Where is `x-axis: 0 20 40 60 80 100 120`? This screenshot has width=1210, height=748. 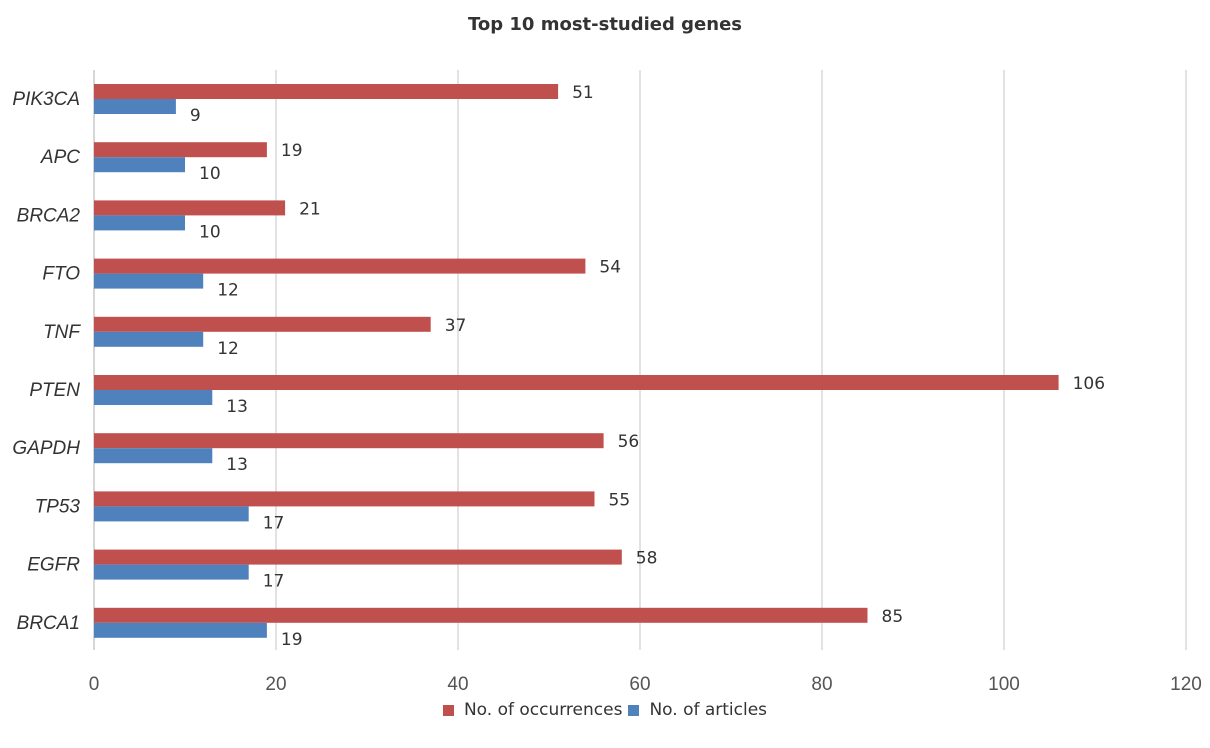 x-axis: 0 20 40 60 80 100 120 is located at coordinates (645, 682).